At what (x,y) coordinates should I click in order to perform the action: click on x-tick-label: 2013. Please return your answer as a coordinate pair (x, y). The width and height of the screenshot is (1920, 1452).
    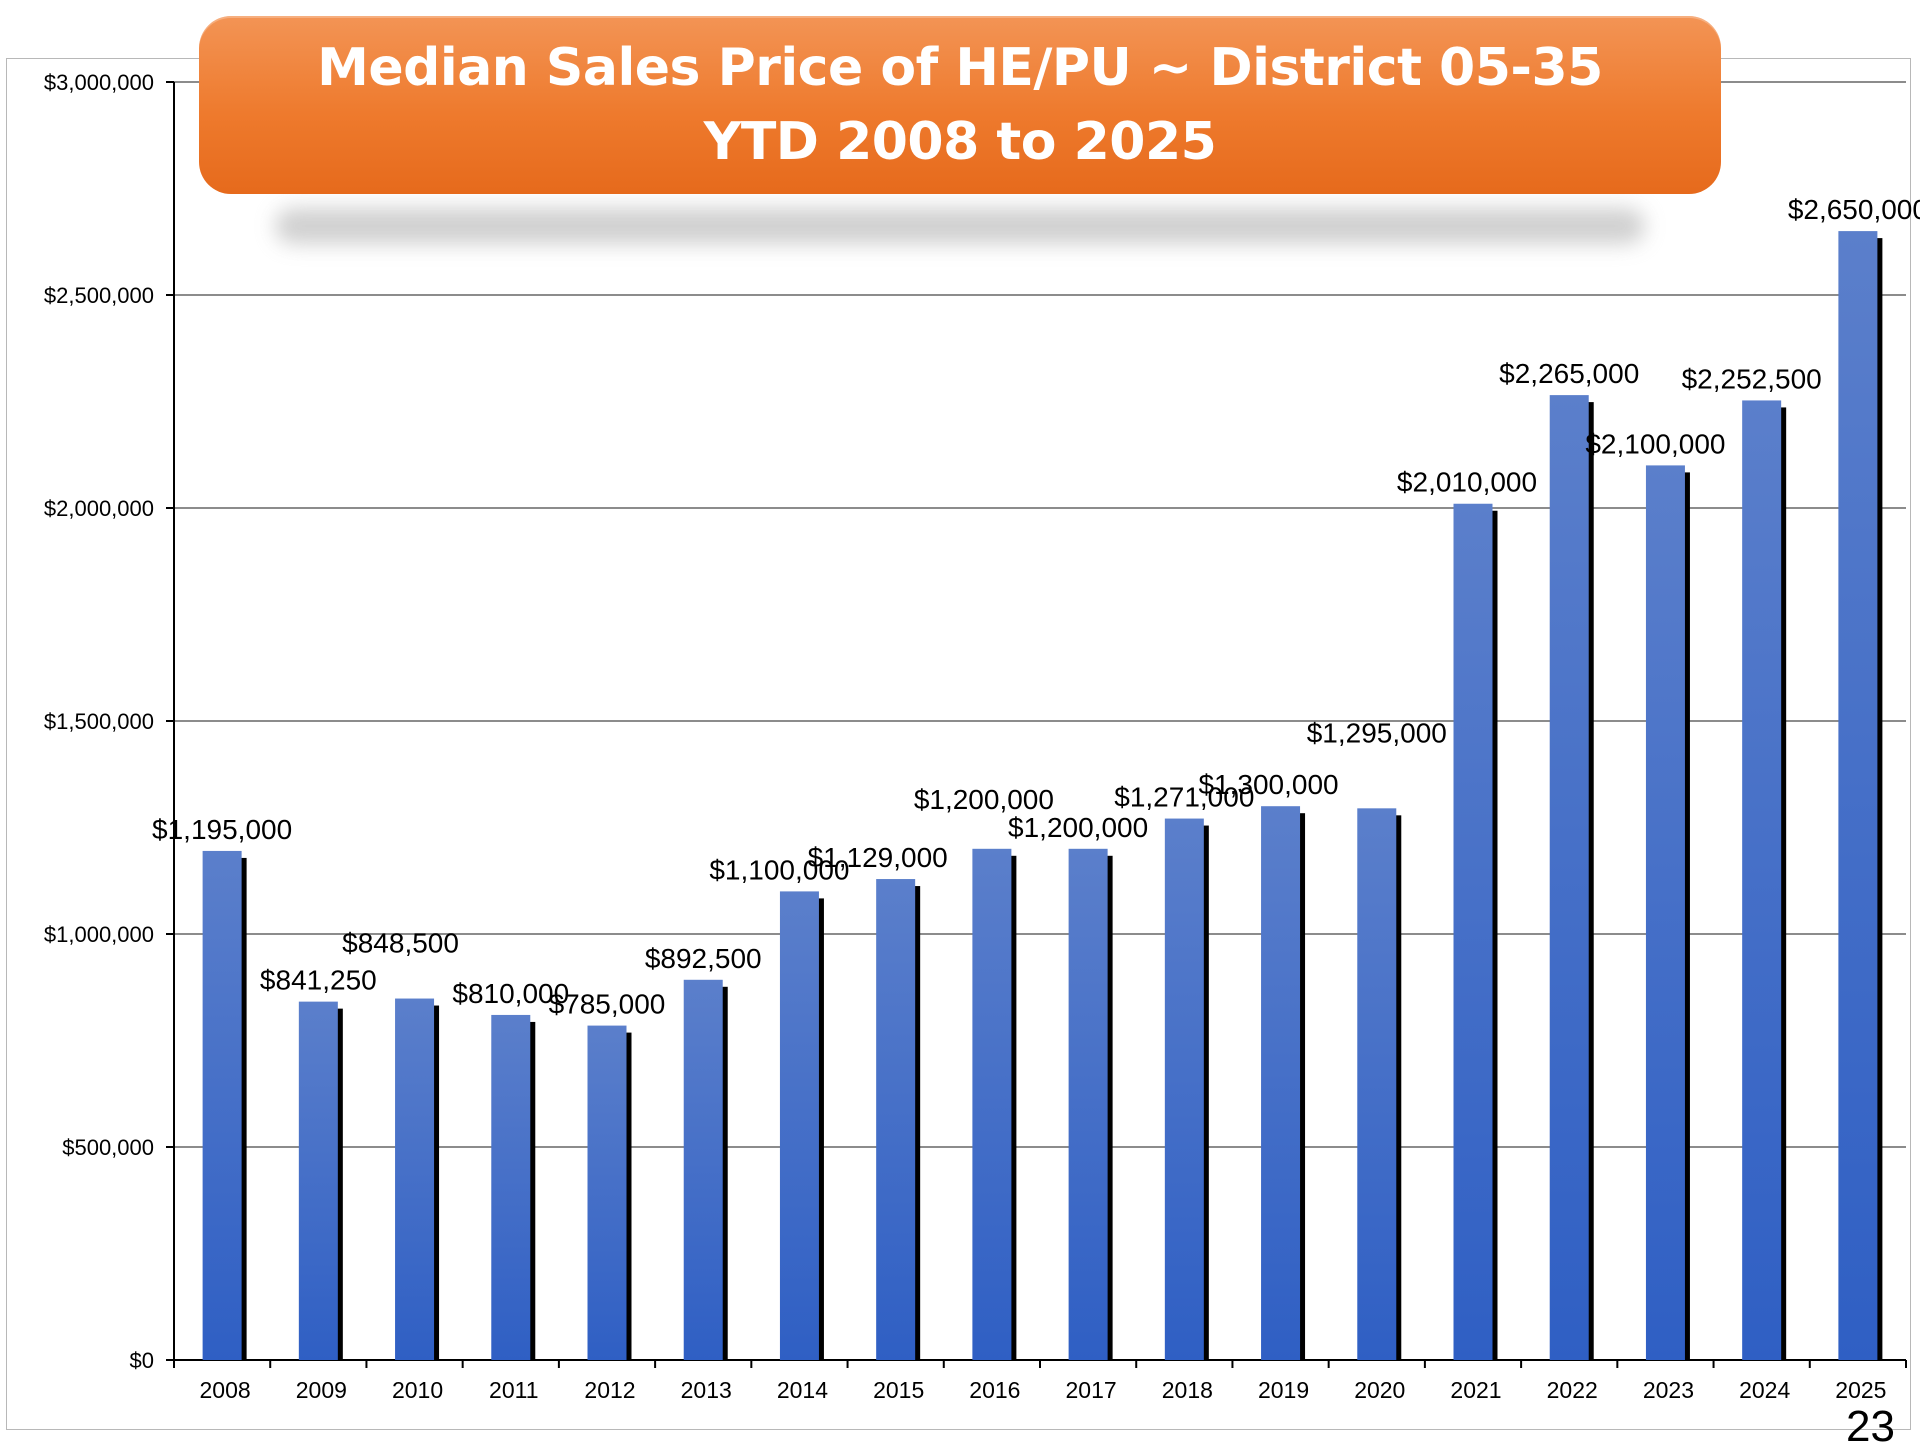
    Looking at the image, I should click on (706, 1390).